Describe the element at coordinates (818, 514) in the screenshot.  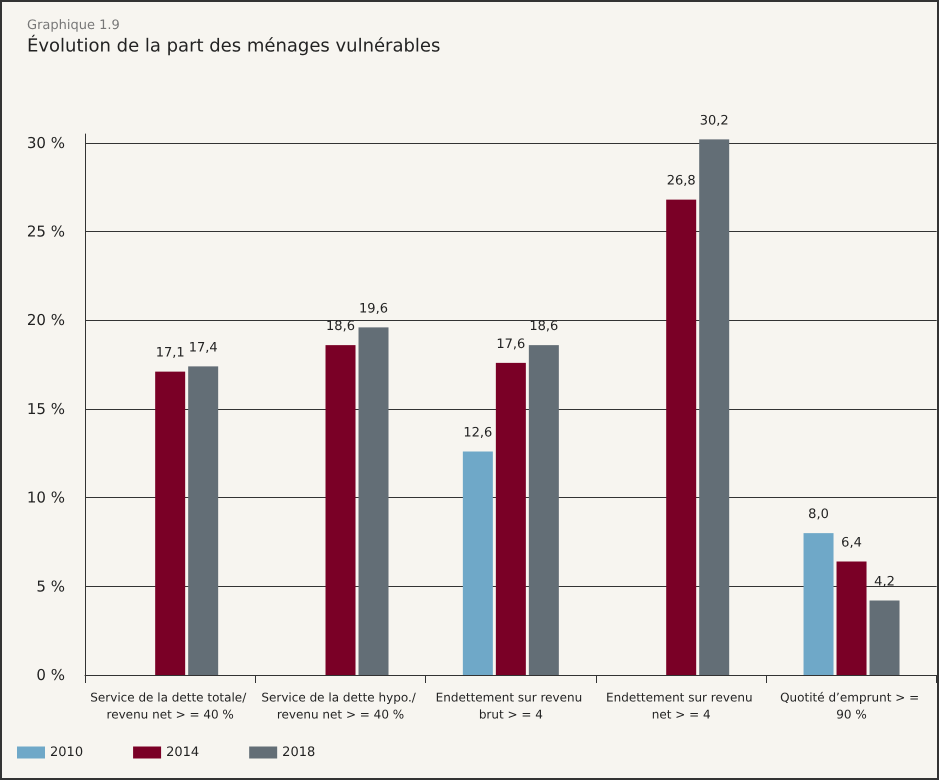
I see `data-label: 8,0` at that location.